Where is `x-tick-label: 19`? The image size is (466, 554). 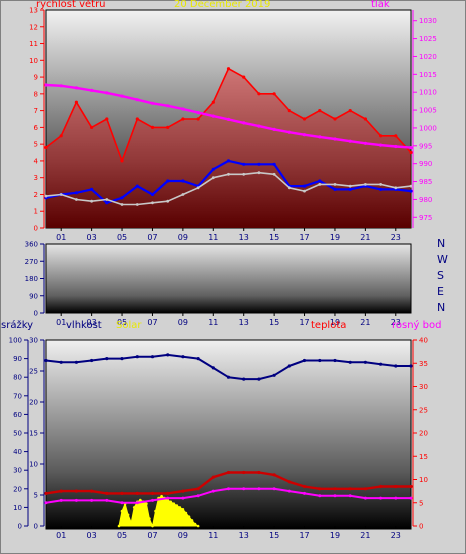
x-tick-label: 19 is located at coordinates (335, 535).